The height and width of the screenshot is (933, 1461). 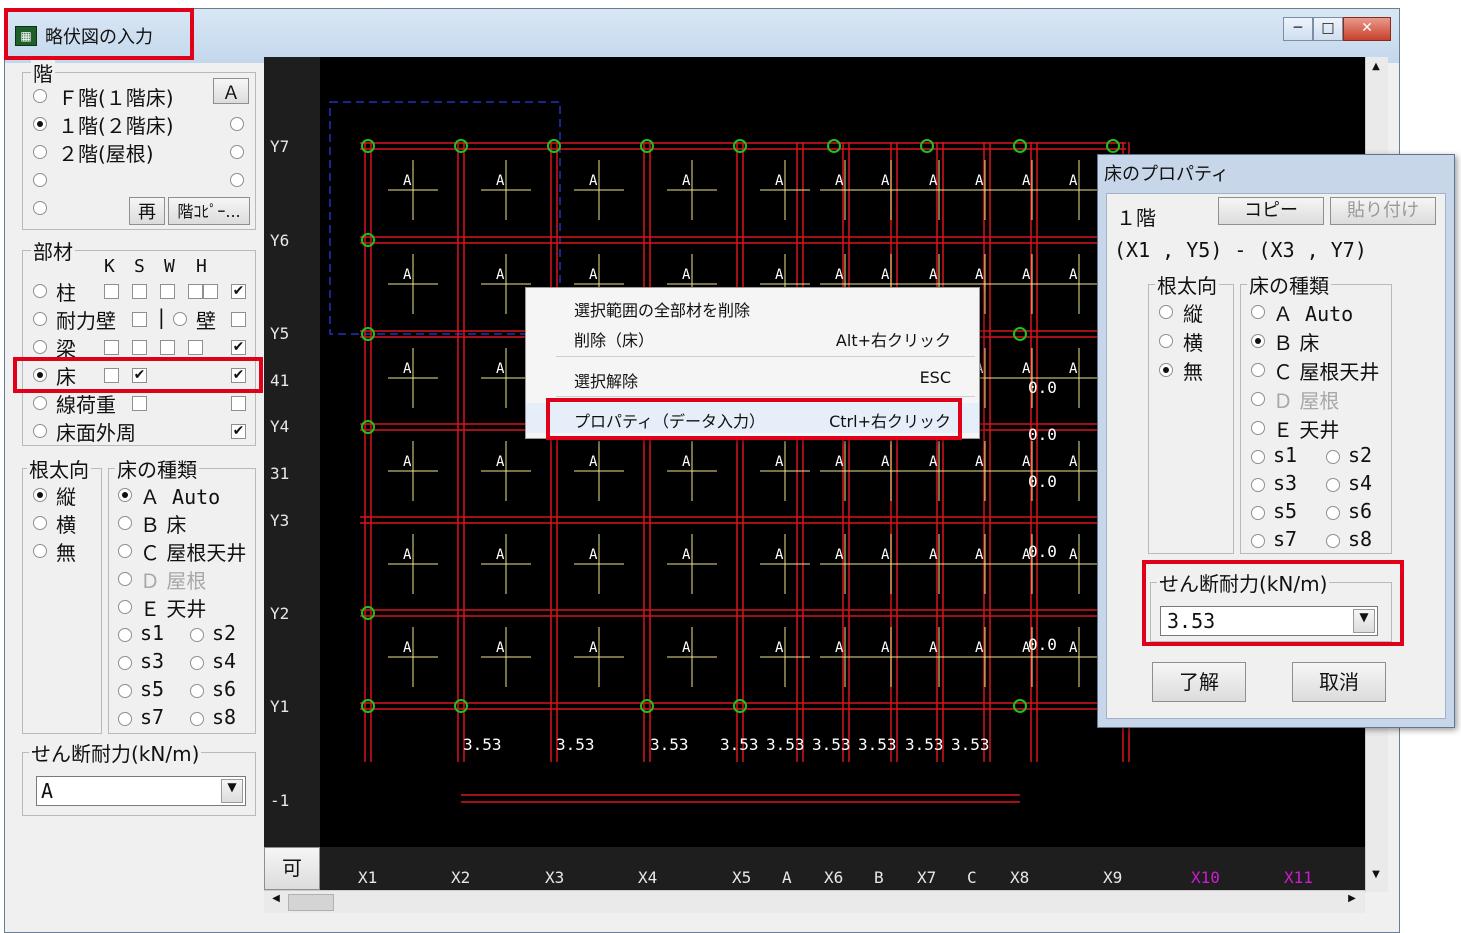 What do you see at coordinates (814, 901) in the screenshot?
I see `horizontal-scrollbar: ◀ ▶` at bounding box center [814, 901].